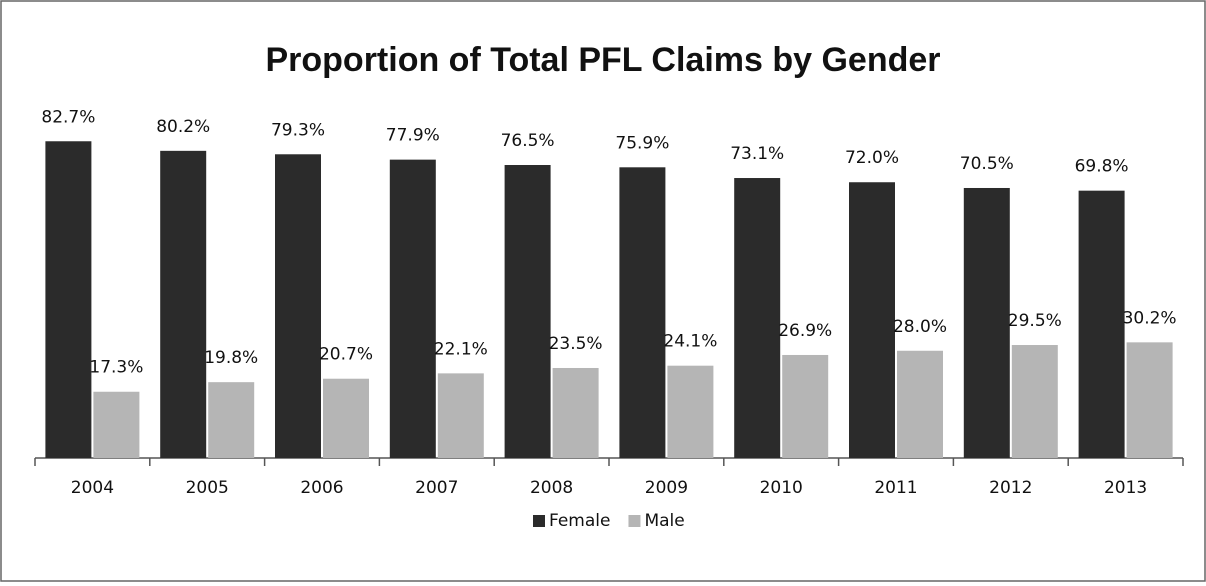 This screenshot has height=586, width=1206. Describe the element at coordinates (298, 130) in the screenshot. I see `data-label: 79.3%` at that location.